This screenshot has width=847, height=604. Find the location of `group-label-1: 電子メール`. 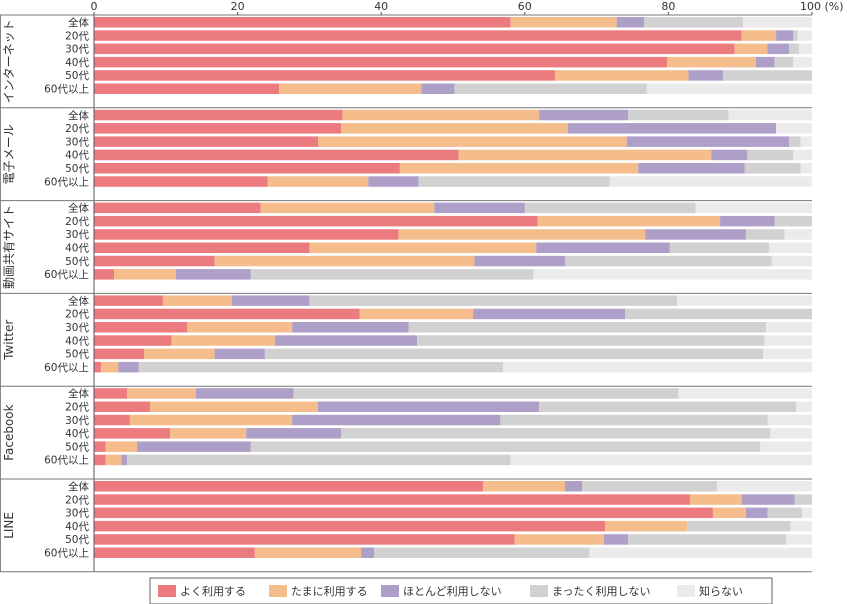

group-label-1: 電子メール is located at coordinates (9, 154).